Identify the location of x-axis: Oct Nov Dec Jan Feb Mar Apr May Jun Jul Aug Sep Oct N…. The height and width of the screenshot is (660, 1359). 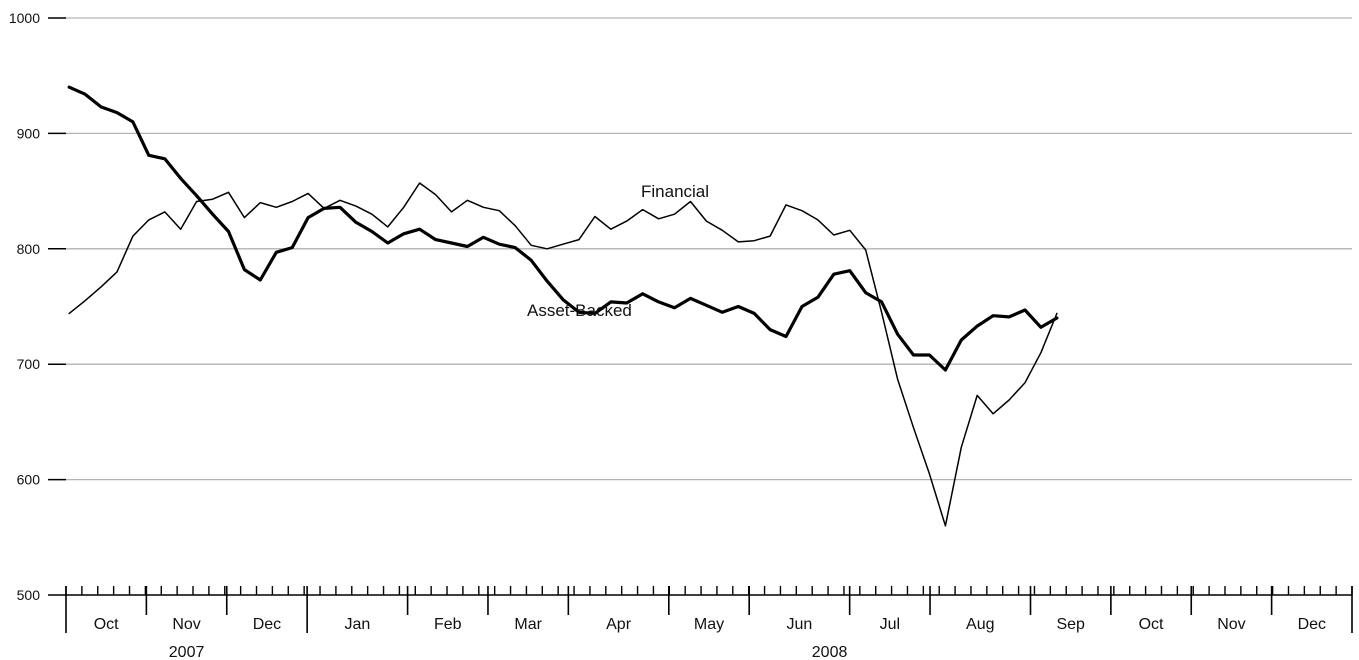
(709, 623).